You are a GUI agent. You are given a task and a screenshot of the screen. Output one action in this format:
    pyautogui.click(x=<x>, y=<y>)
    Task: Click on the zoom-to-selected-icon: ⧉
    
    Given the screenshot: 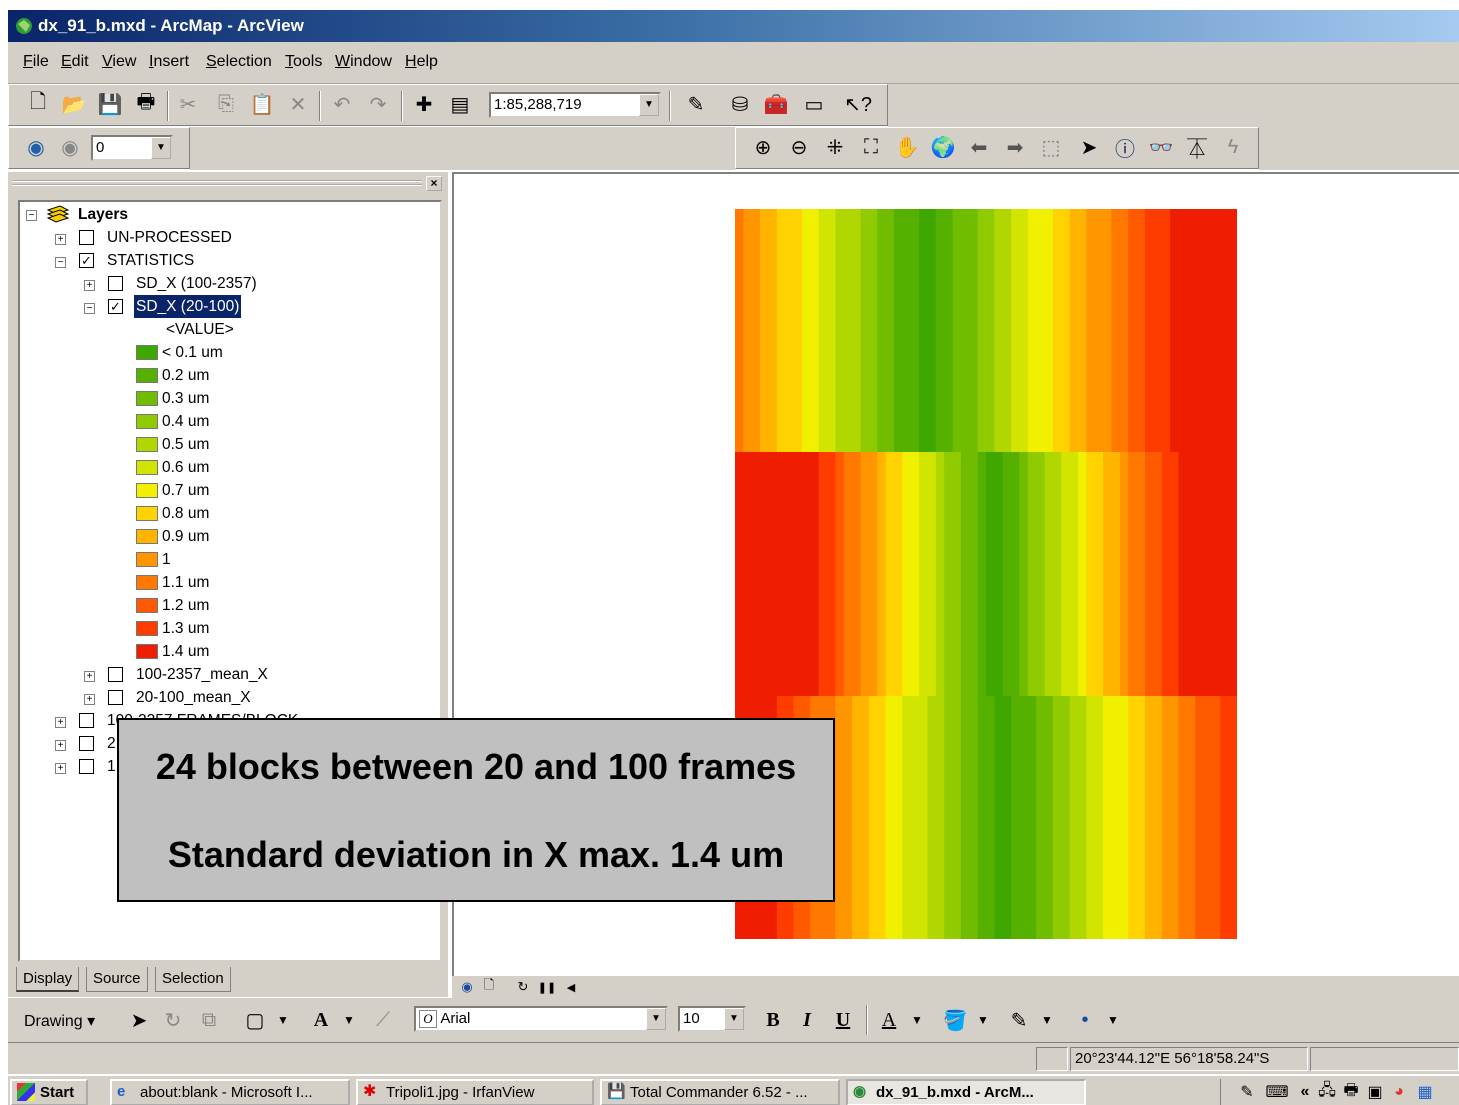 What is the action you would take?
    pyautogui.click(x=209, y=1020)
    